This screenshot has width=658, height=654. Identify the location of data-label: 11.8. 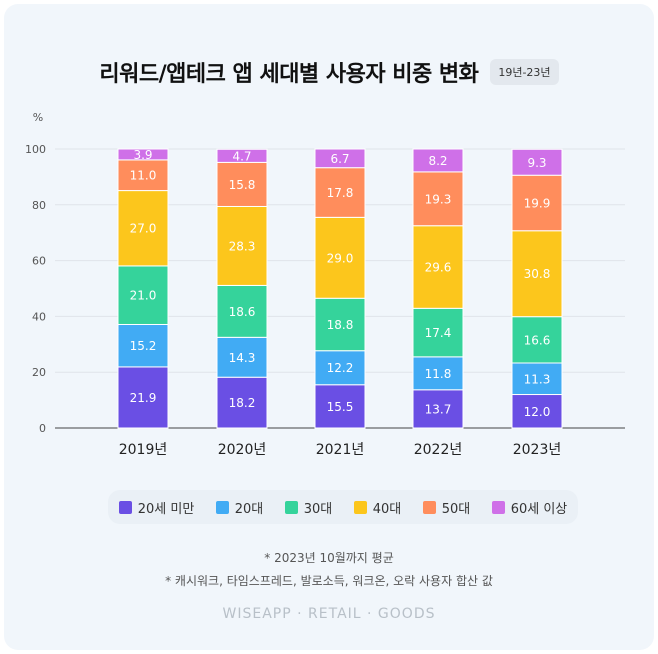
(438, 374).